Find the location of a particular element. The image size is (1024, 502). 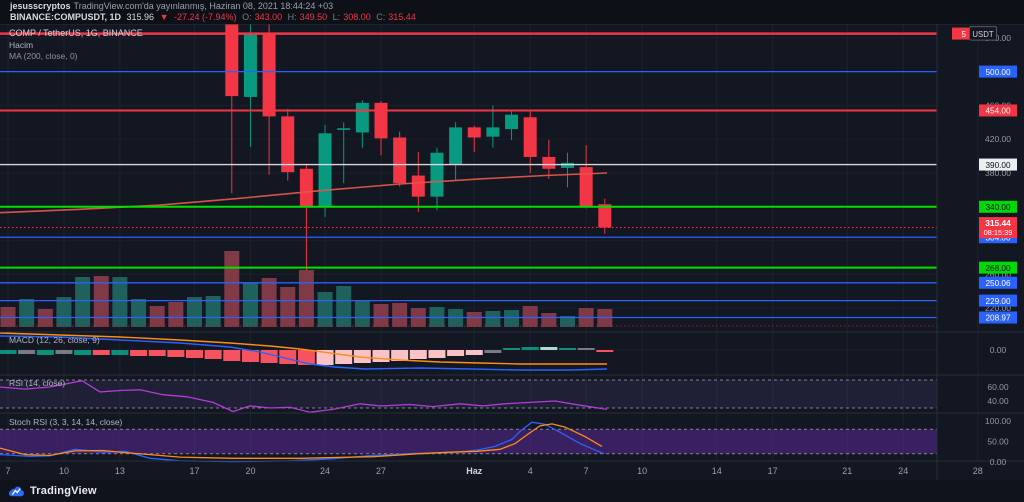

price-axis-tick: 380.00 is located at coordinates (998, 173).